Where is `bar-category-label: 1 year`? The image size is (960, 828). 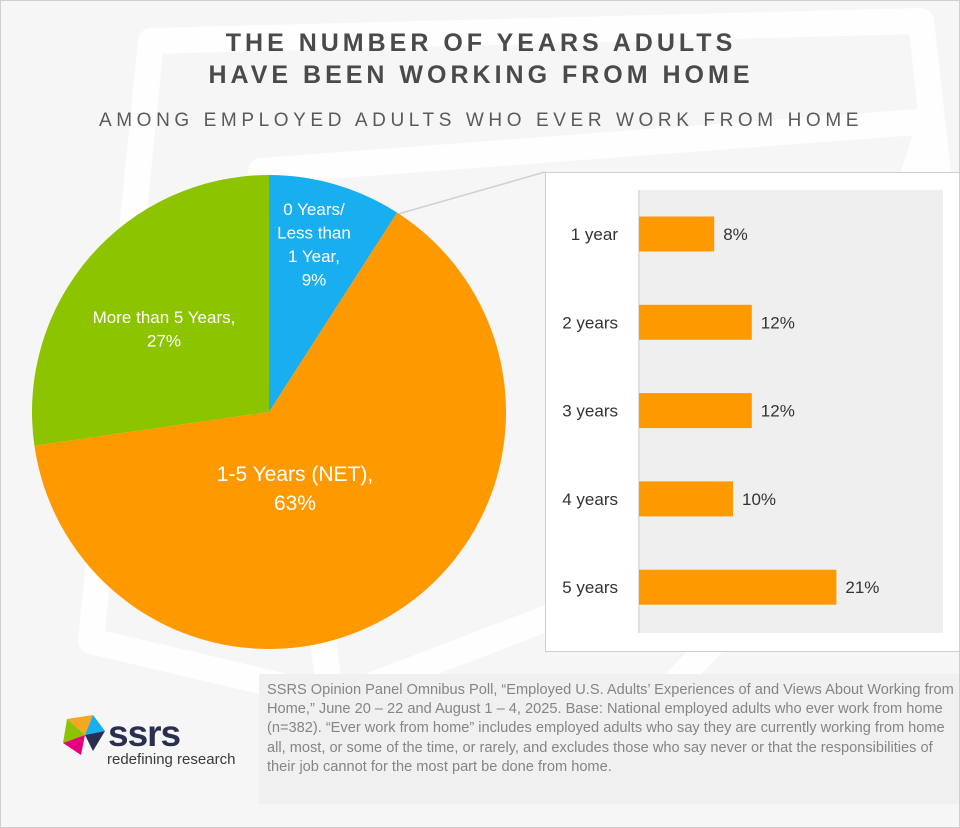 bar-category-label: 1 year is located at coordinates (595, 234).